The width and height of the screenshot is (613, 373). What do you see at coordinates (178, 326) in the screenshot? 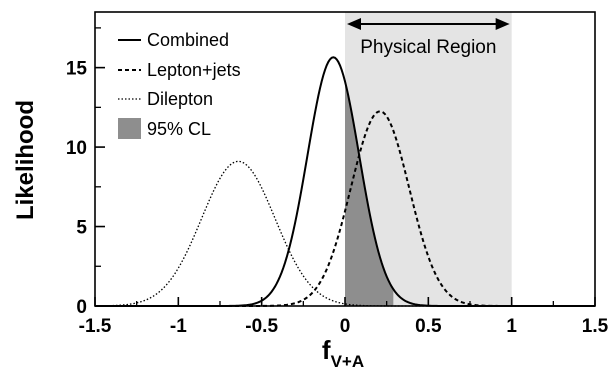
I see `x-tick-label: -1` at bounding box center [178, 326].